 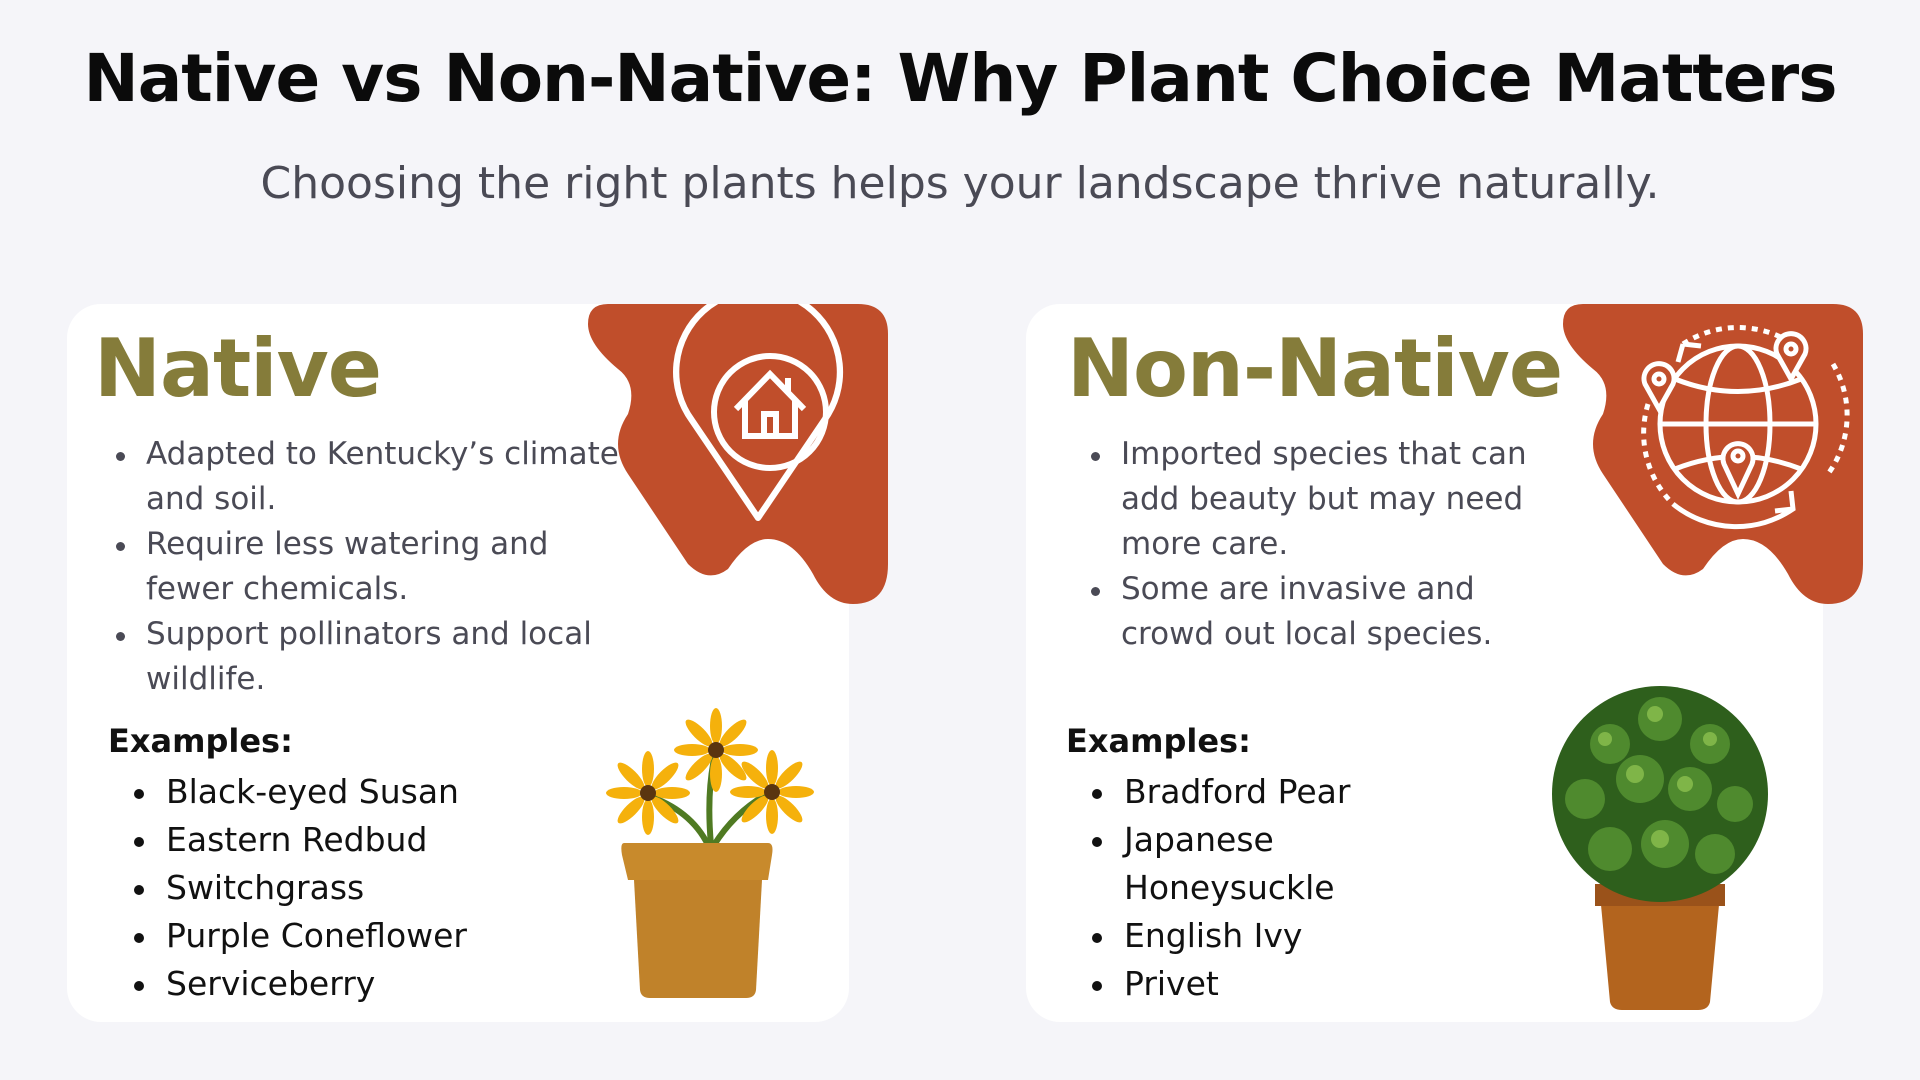 What do you see at coordinates (374, 657) in the screenshot?
I see `bullet-item: Support pollinators and local wildlife.` at bounding box center [374, 657].